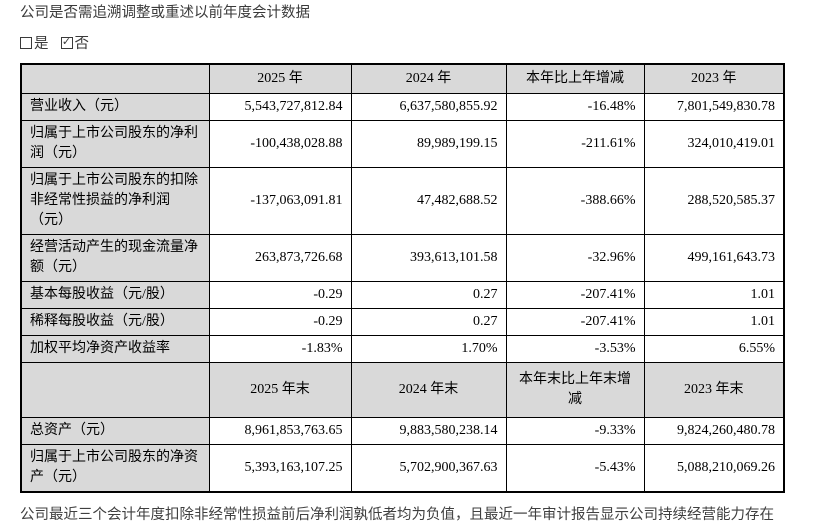  Describe the element at coordinates (575, 431) in the screenshot. I see `cell-value: -9.33%` at that location.